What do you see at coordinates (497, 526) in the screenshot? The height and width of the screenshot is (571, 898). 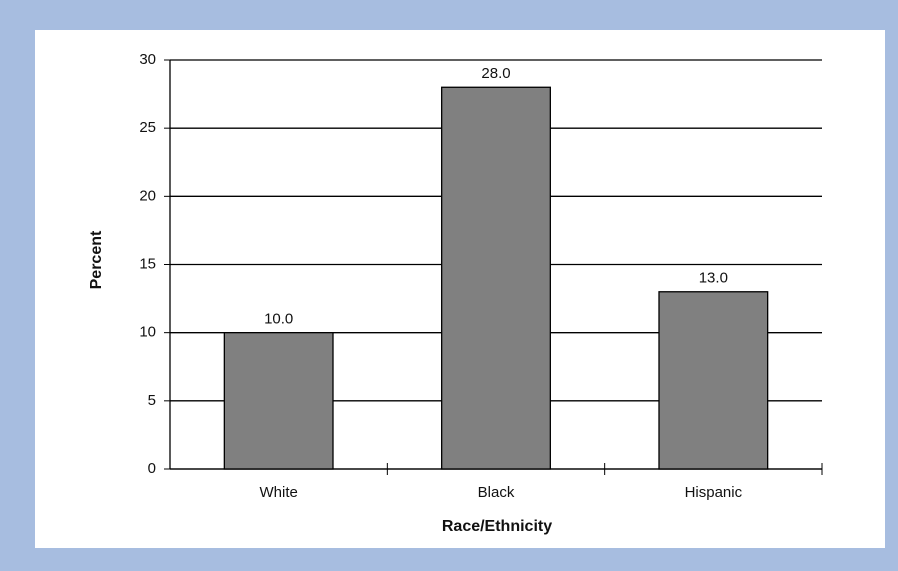 I see `x-axis-label: Race/Ethnicity` at bounding box center [497, 526].